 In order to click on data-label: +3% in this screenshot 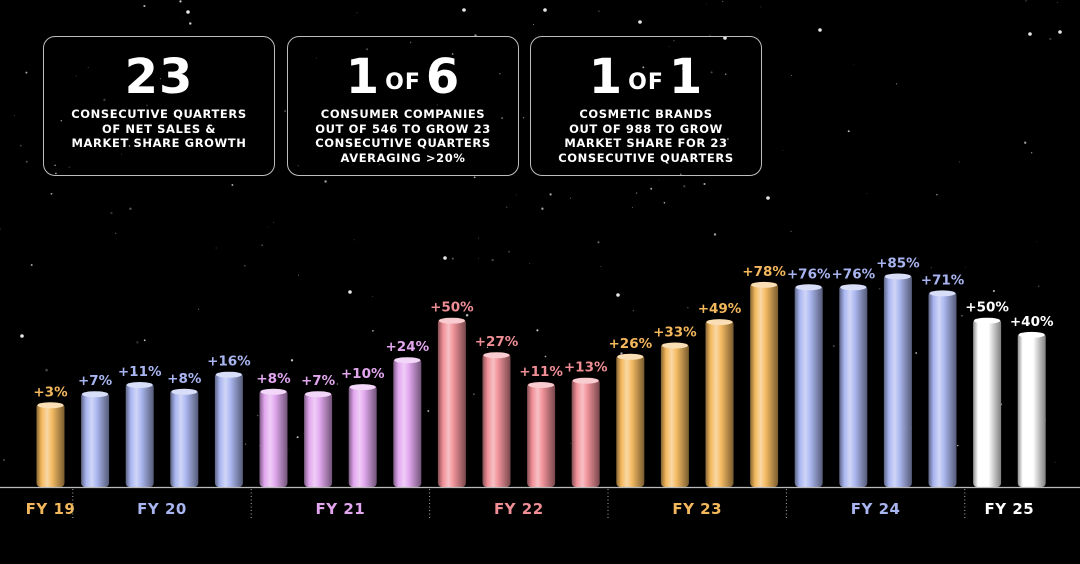, I will do `click(50, 392)`.